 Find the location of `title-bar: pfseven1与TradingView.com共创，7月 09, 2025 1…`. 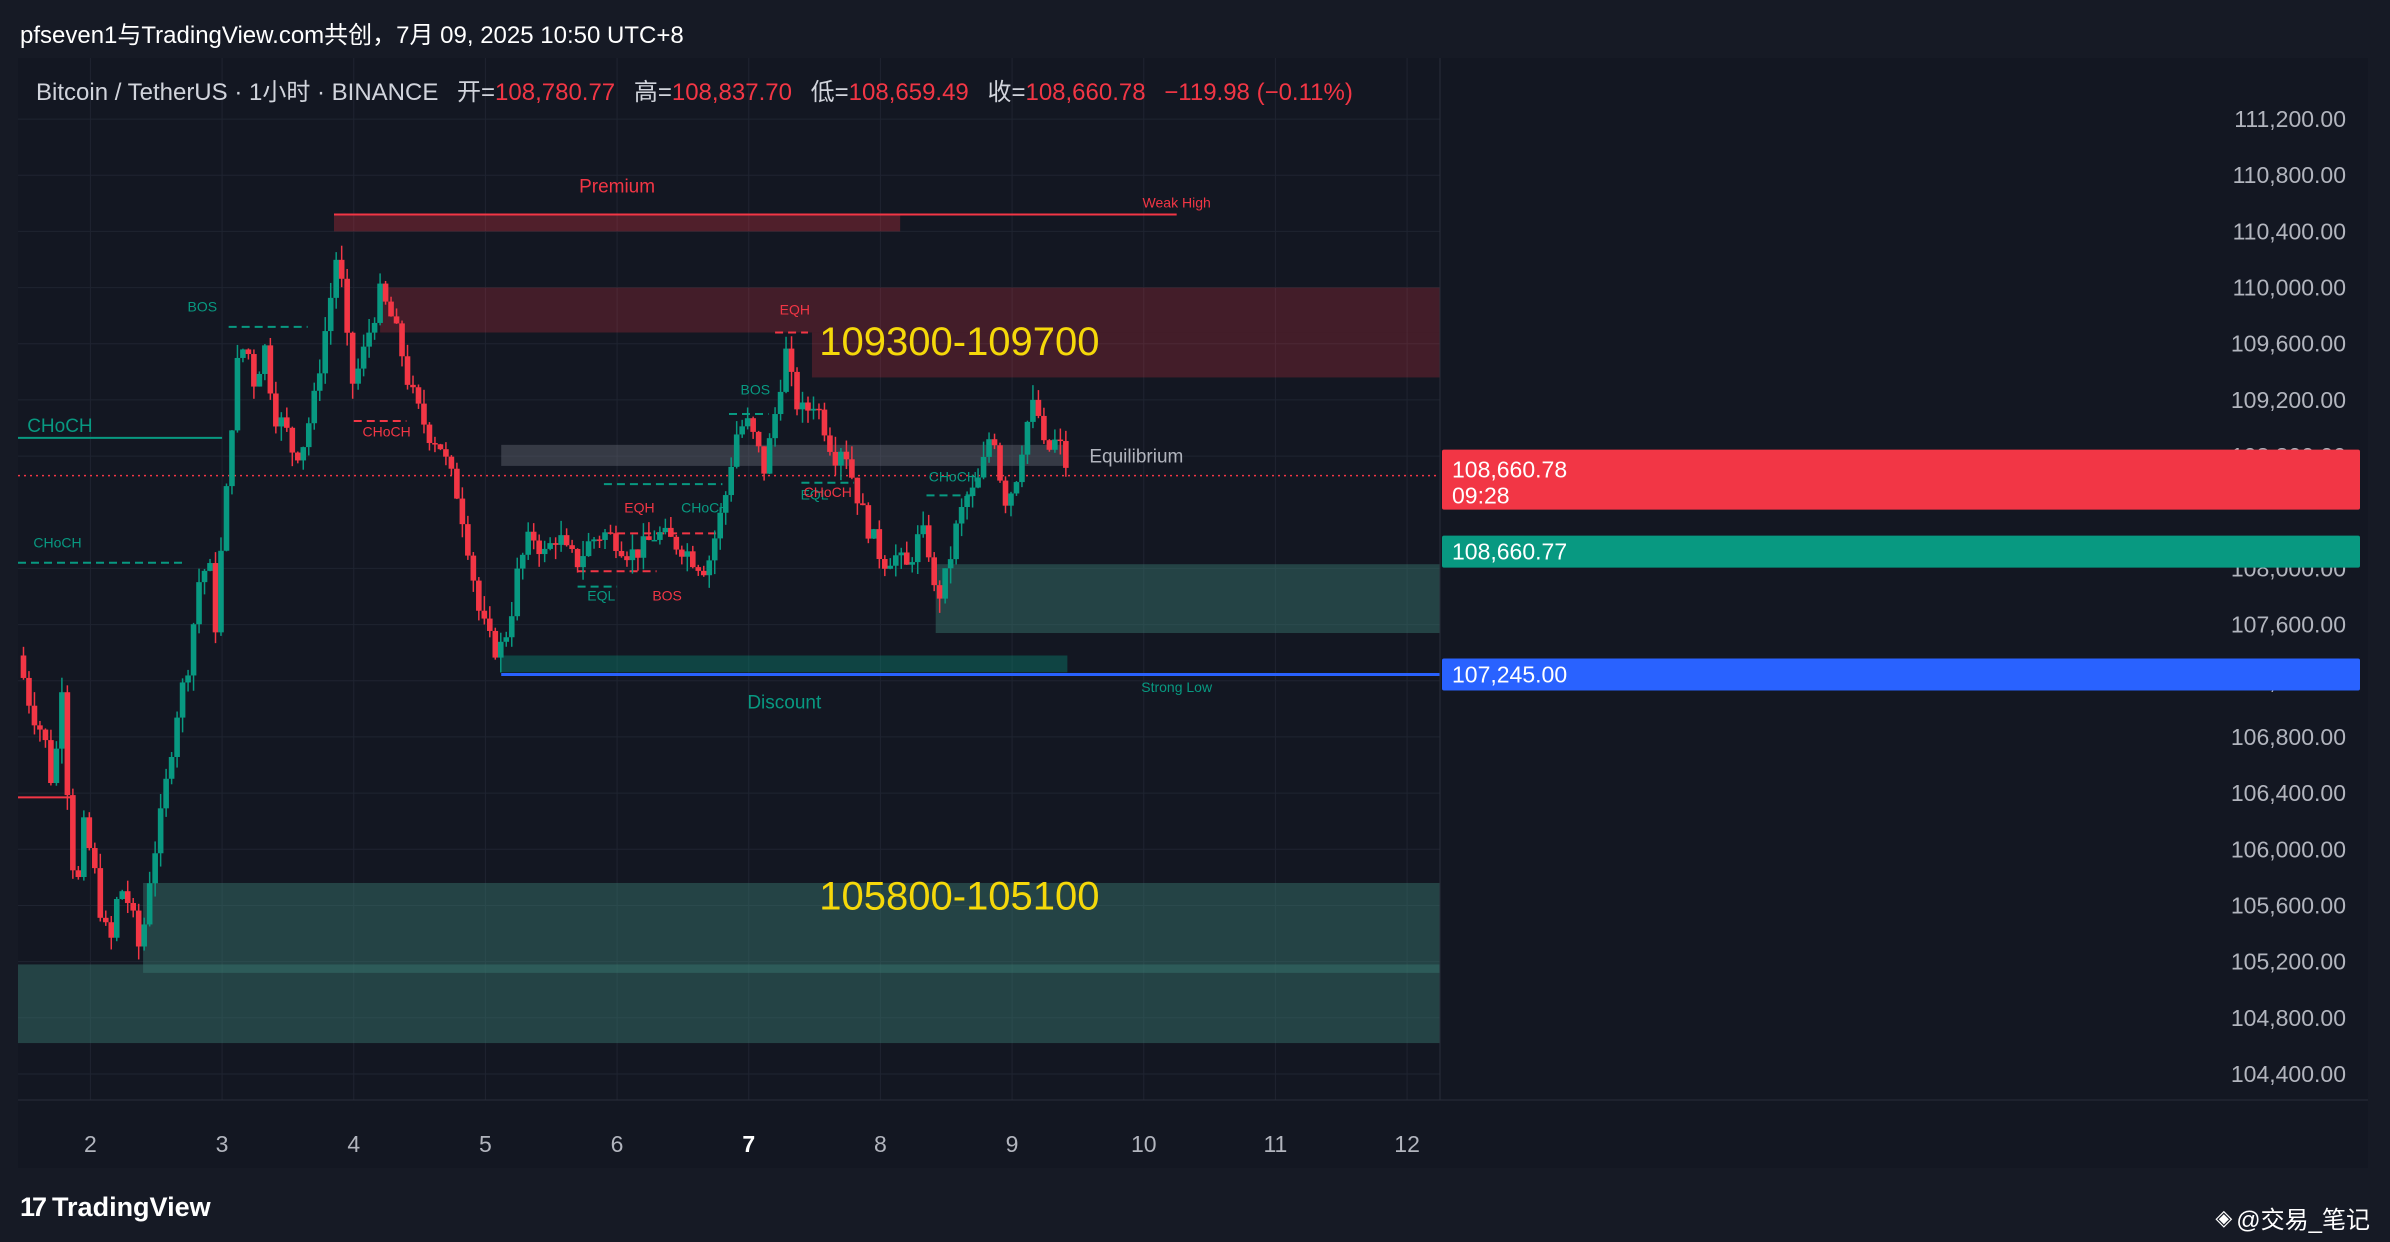

title-bar: pfseven1与TradingView.com共创，7月 09, 2025 1… is located at coordinates (1195, 29).